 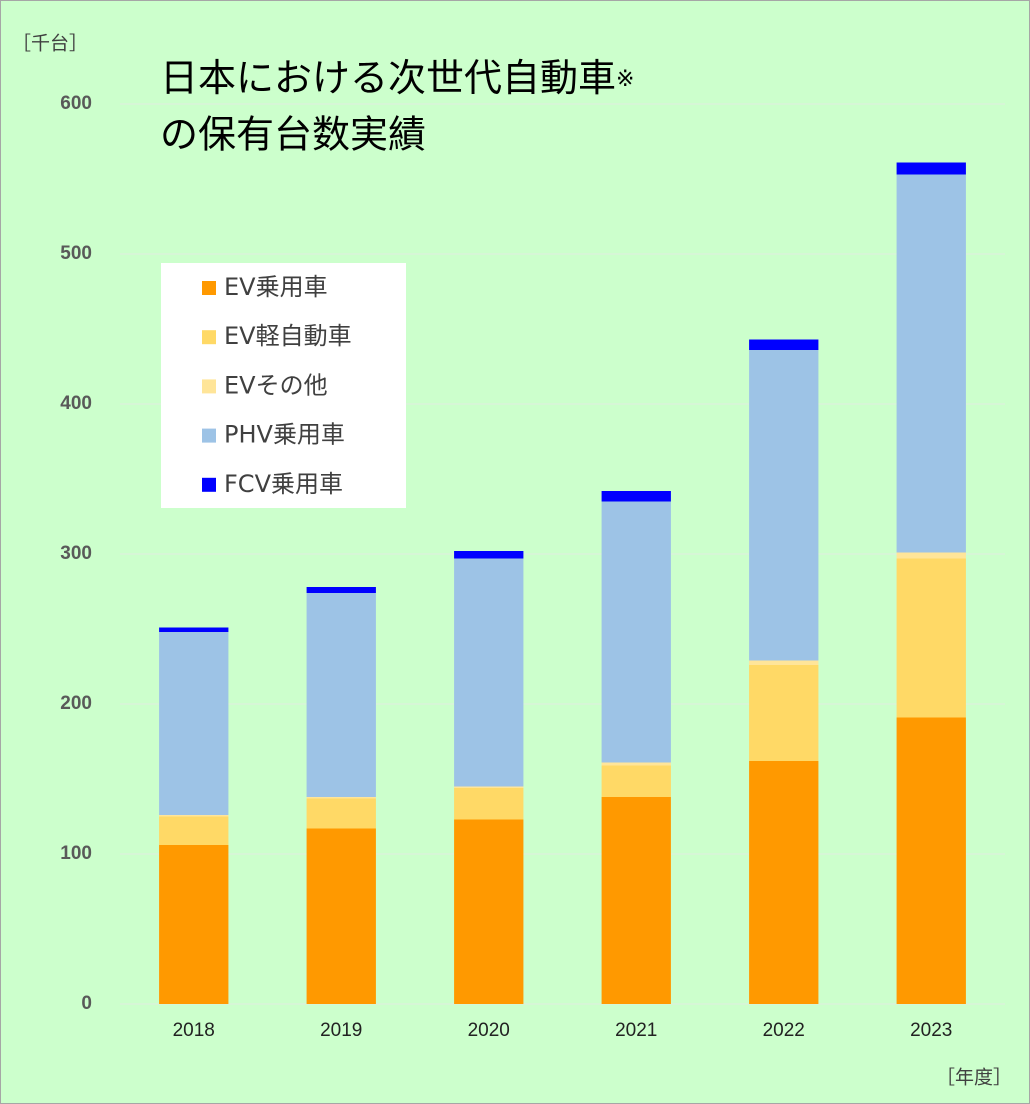 What do you see at coordinates (288, 336) in the screenshot?
I see `legend-label: EV軽自動車` at bounding box center [288, 336].